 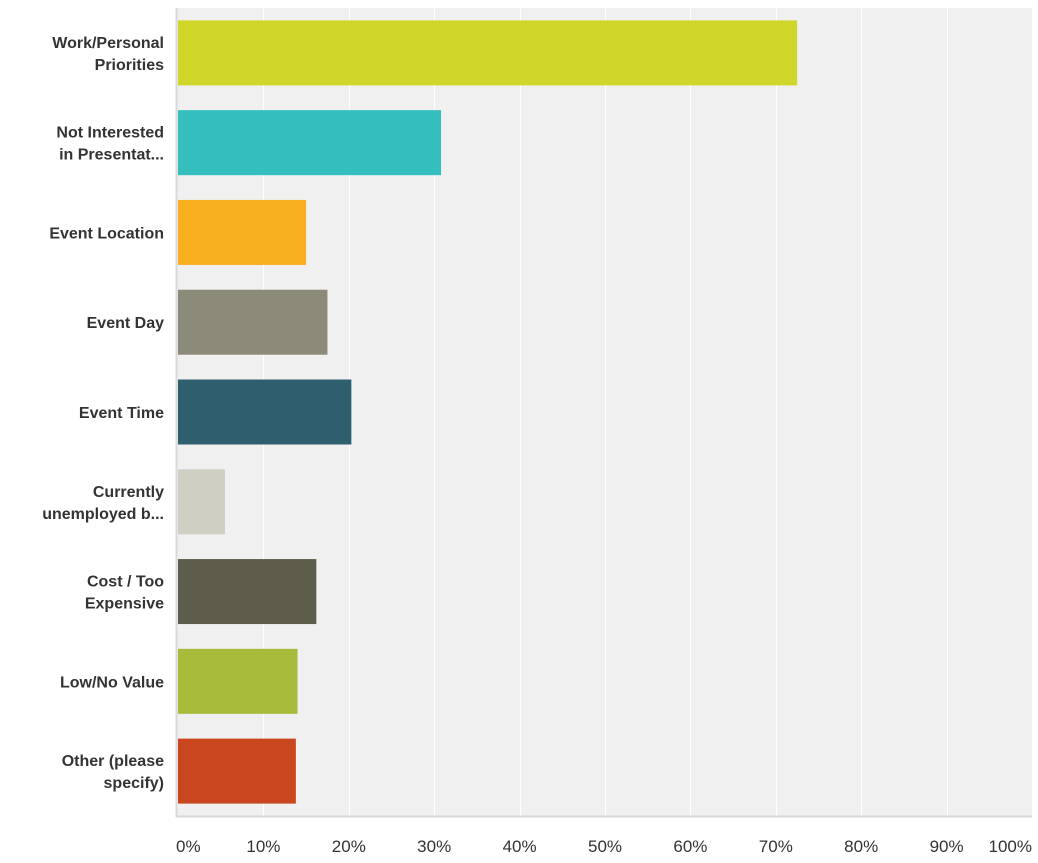 I want to click on category-label-line: Cost / Too, so click(x=125, y=582).